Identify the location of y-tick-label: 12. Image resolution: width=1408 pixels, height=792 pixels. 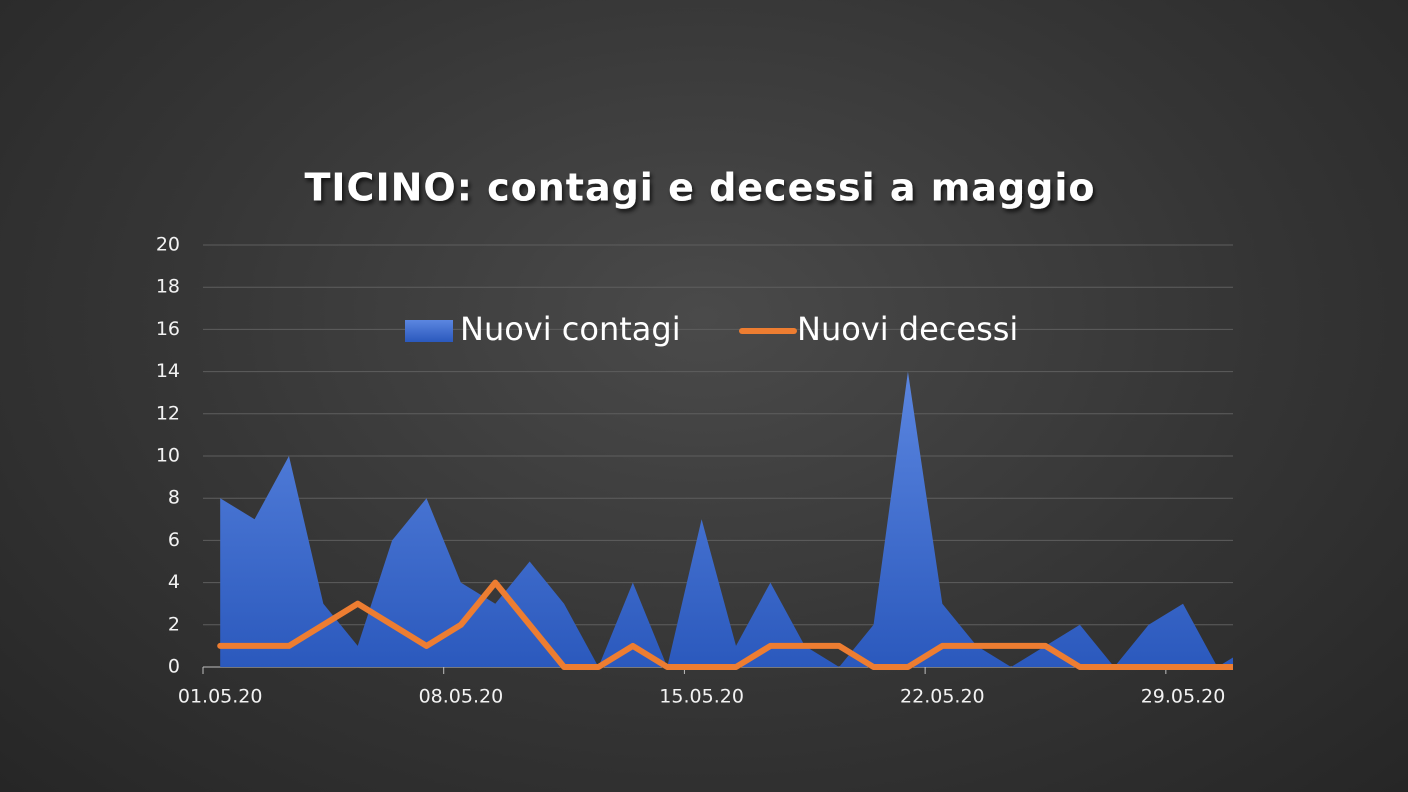
(168, 413).